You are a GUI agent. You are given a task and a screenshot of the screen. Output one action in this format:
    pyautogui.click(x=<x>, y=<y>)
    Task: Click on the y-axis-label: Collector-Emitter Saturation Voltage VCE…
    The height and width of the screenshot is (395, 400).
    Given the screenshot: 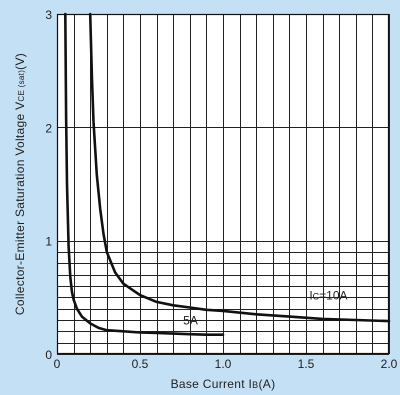 What is the action you would take?
    pyautogui.click(x=20, y=184)
    